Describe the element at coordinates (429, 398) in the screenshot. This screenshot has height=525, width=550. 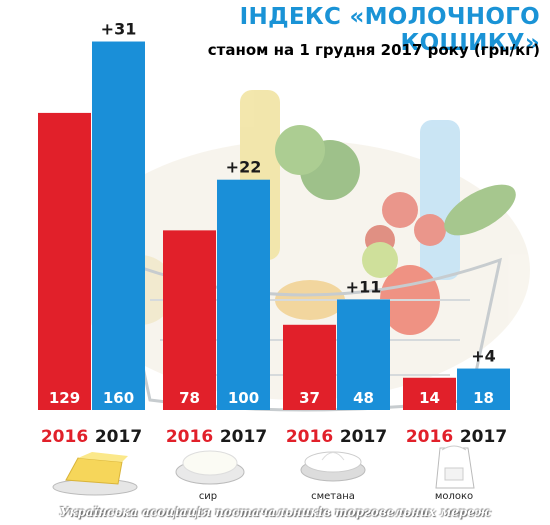
I see `value-label: 14` at that location.